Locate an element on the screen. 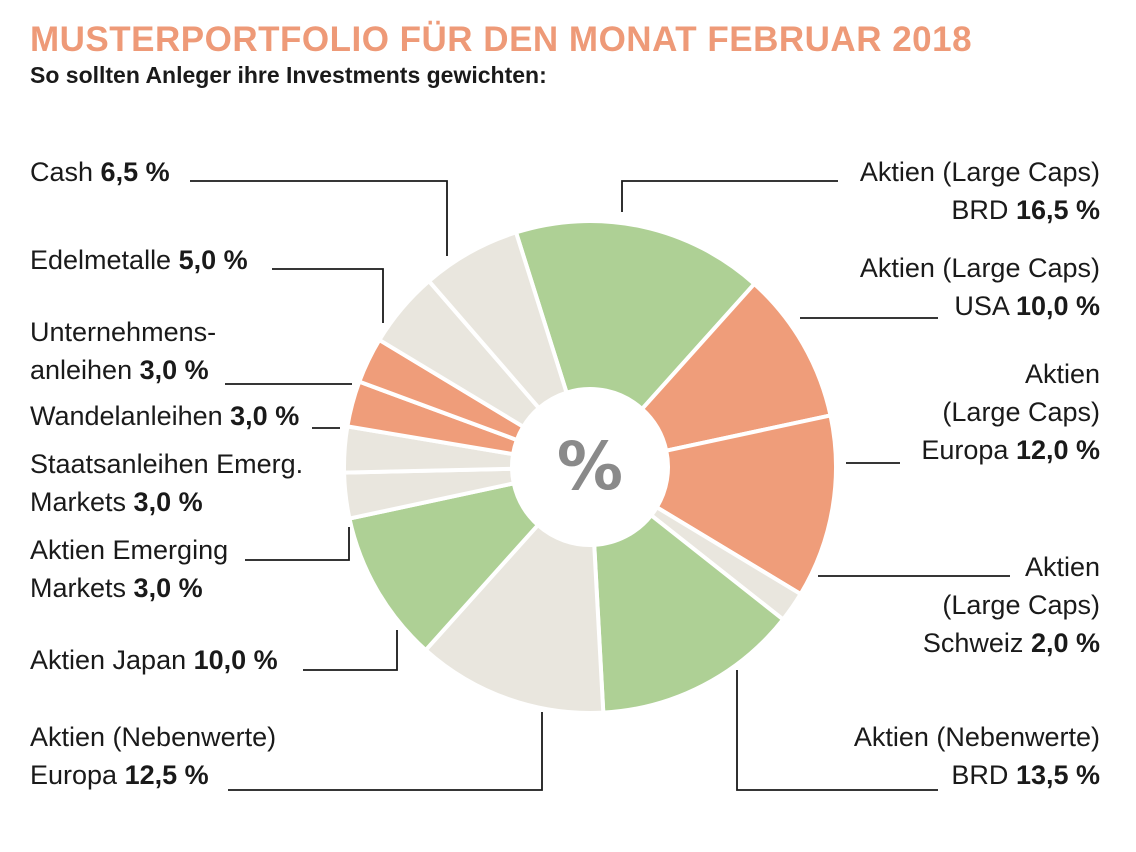 The height and width of the screenshot is (852, 1136). leader-line-cash is located at coordinates (319, 218).